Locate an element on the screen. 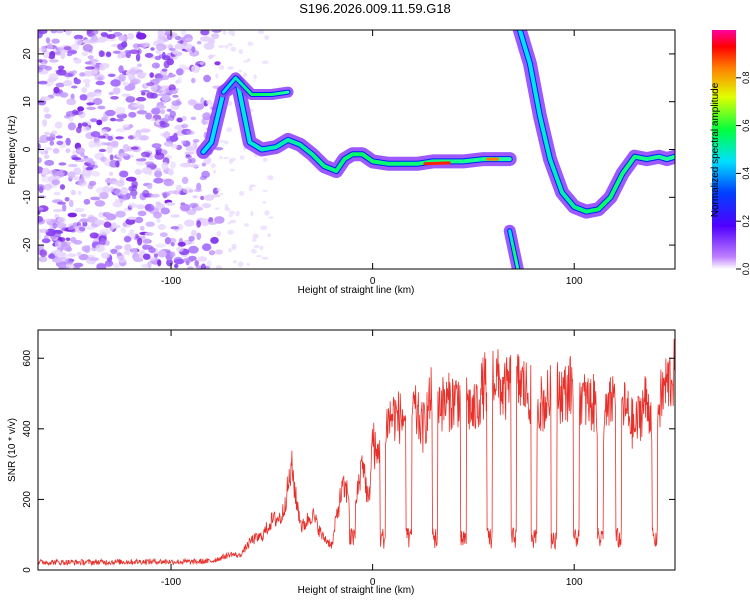 This screenshot has height=600, width=750. right-ridge-edge is located at coordinates (595, 122).